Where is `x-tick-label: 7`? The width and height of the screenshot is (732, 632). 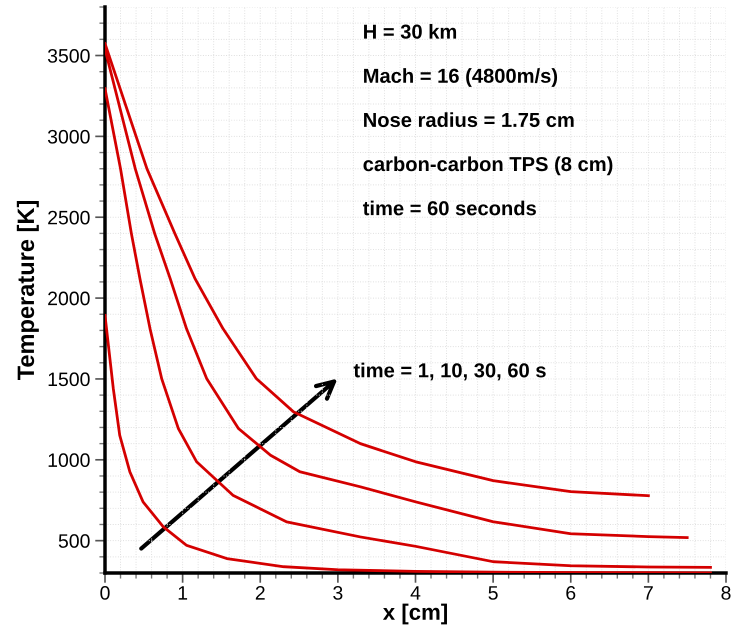 x-tick-label: 7 is located at coordinates (648, 593).